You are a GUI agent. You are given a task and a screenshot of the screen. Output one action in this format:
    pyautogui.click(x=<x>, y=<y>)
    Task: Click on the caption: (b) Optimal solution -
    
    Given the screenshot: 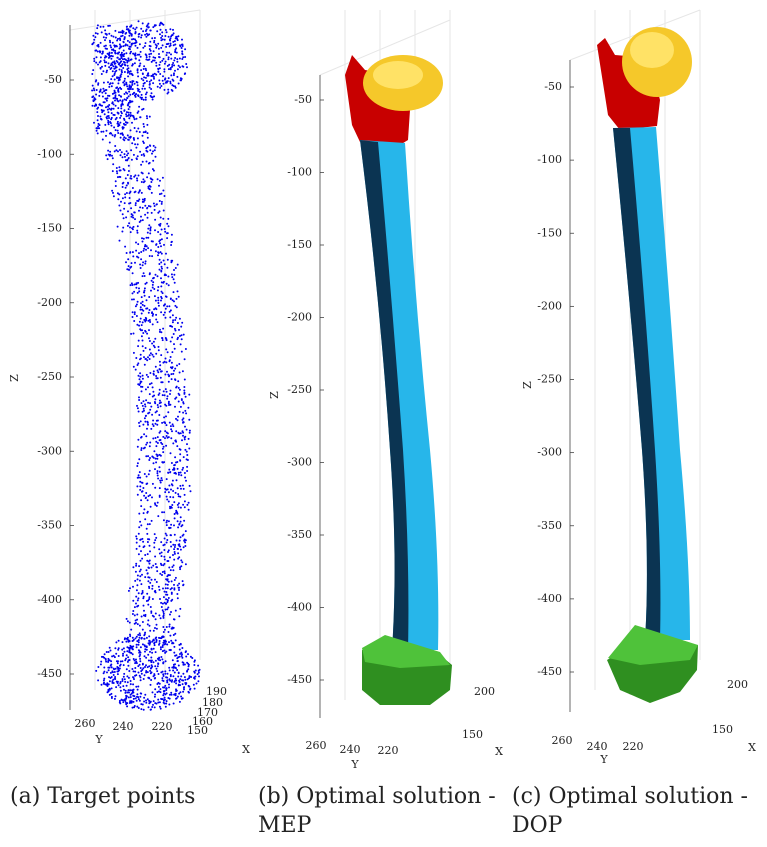 What is the action you would take?
    pyautogui.click(x=377, y=796)
    